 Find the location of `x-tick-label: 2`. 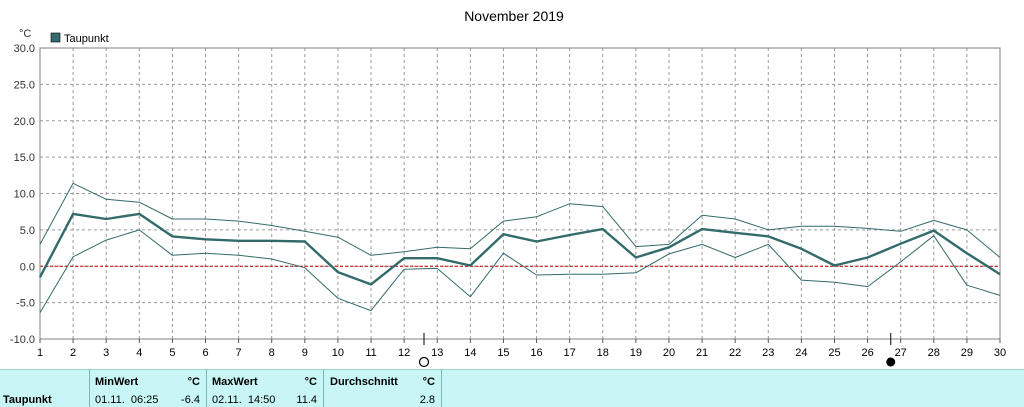

x-tick-label: 2 is located at coordinates (73, 353).